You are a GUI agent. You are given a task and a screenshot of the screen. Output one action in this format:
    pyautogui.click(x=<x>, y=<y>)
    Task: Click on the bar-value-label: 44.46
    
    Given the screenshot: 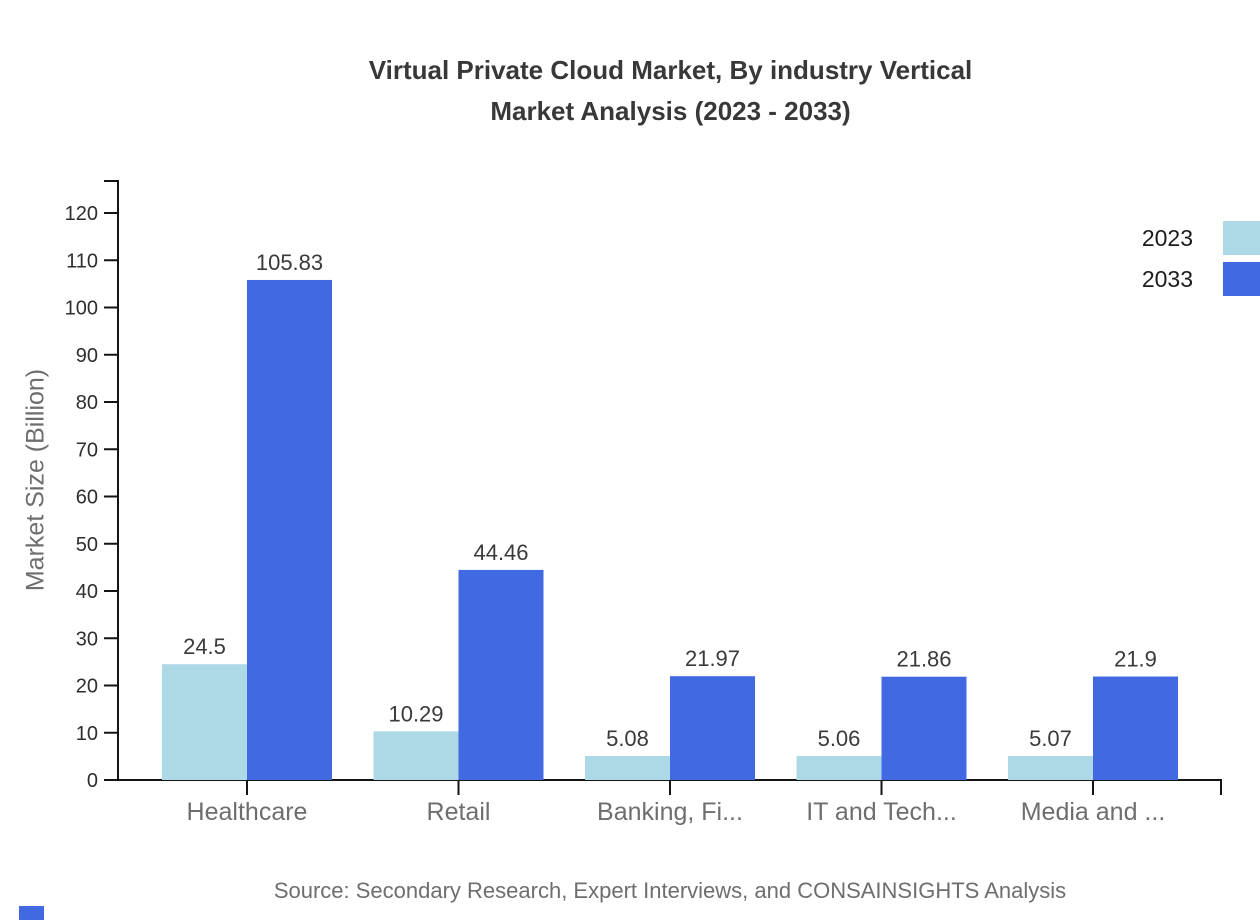 What is the action you would take?
    pyautogui.click(x=500, y=552)
    